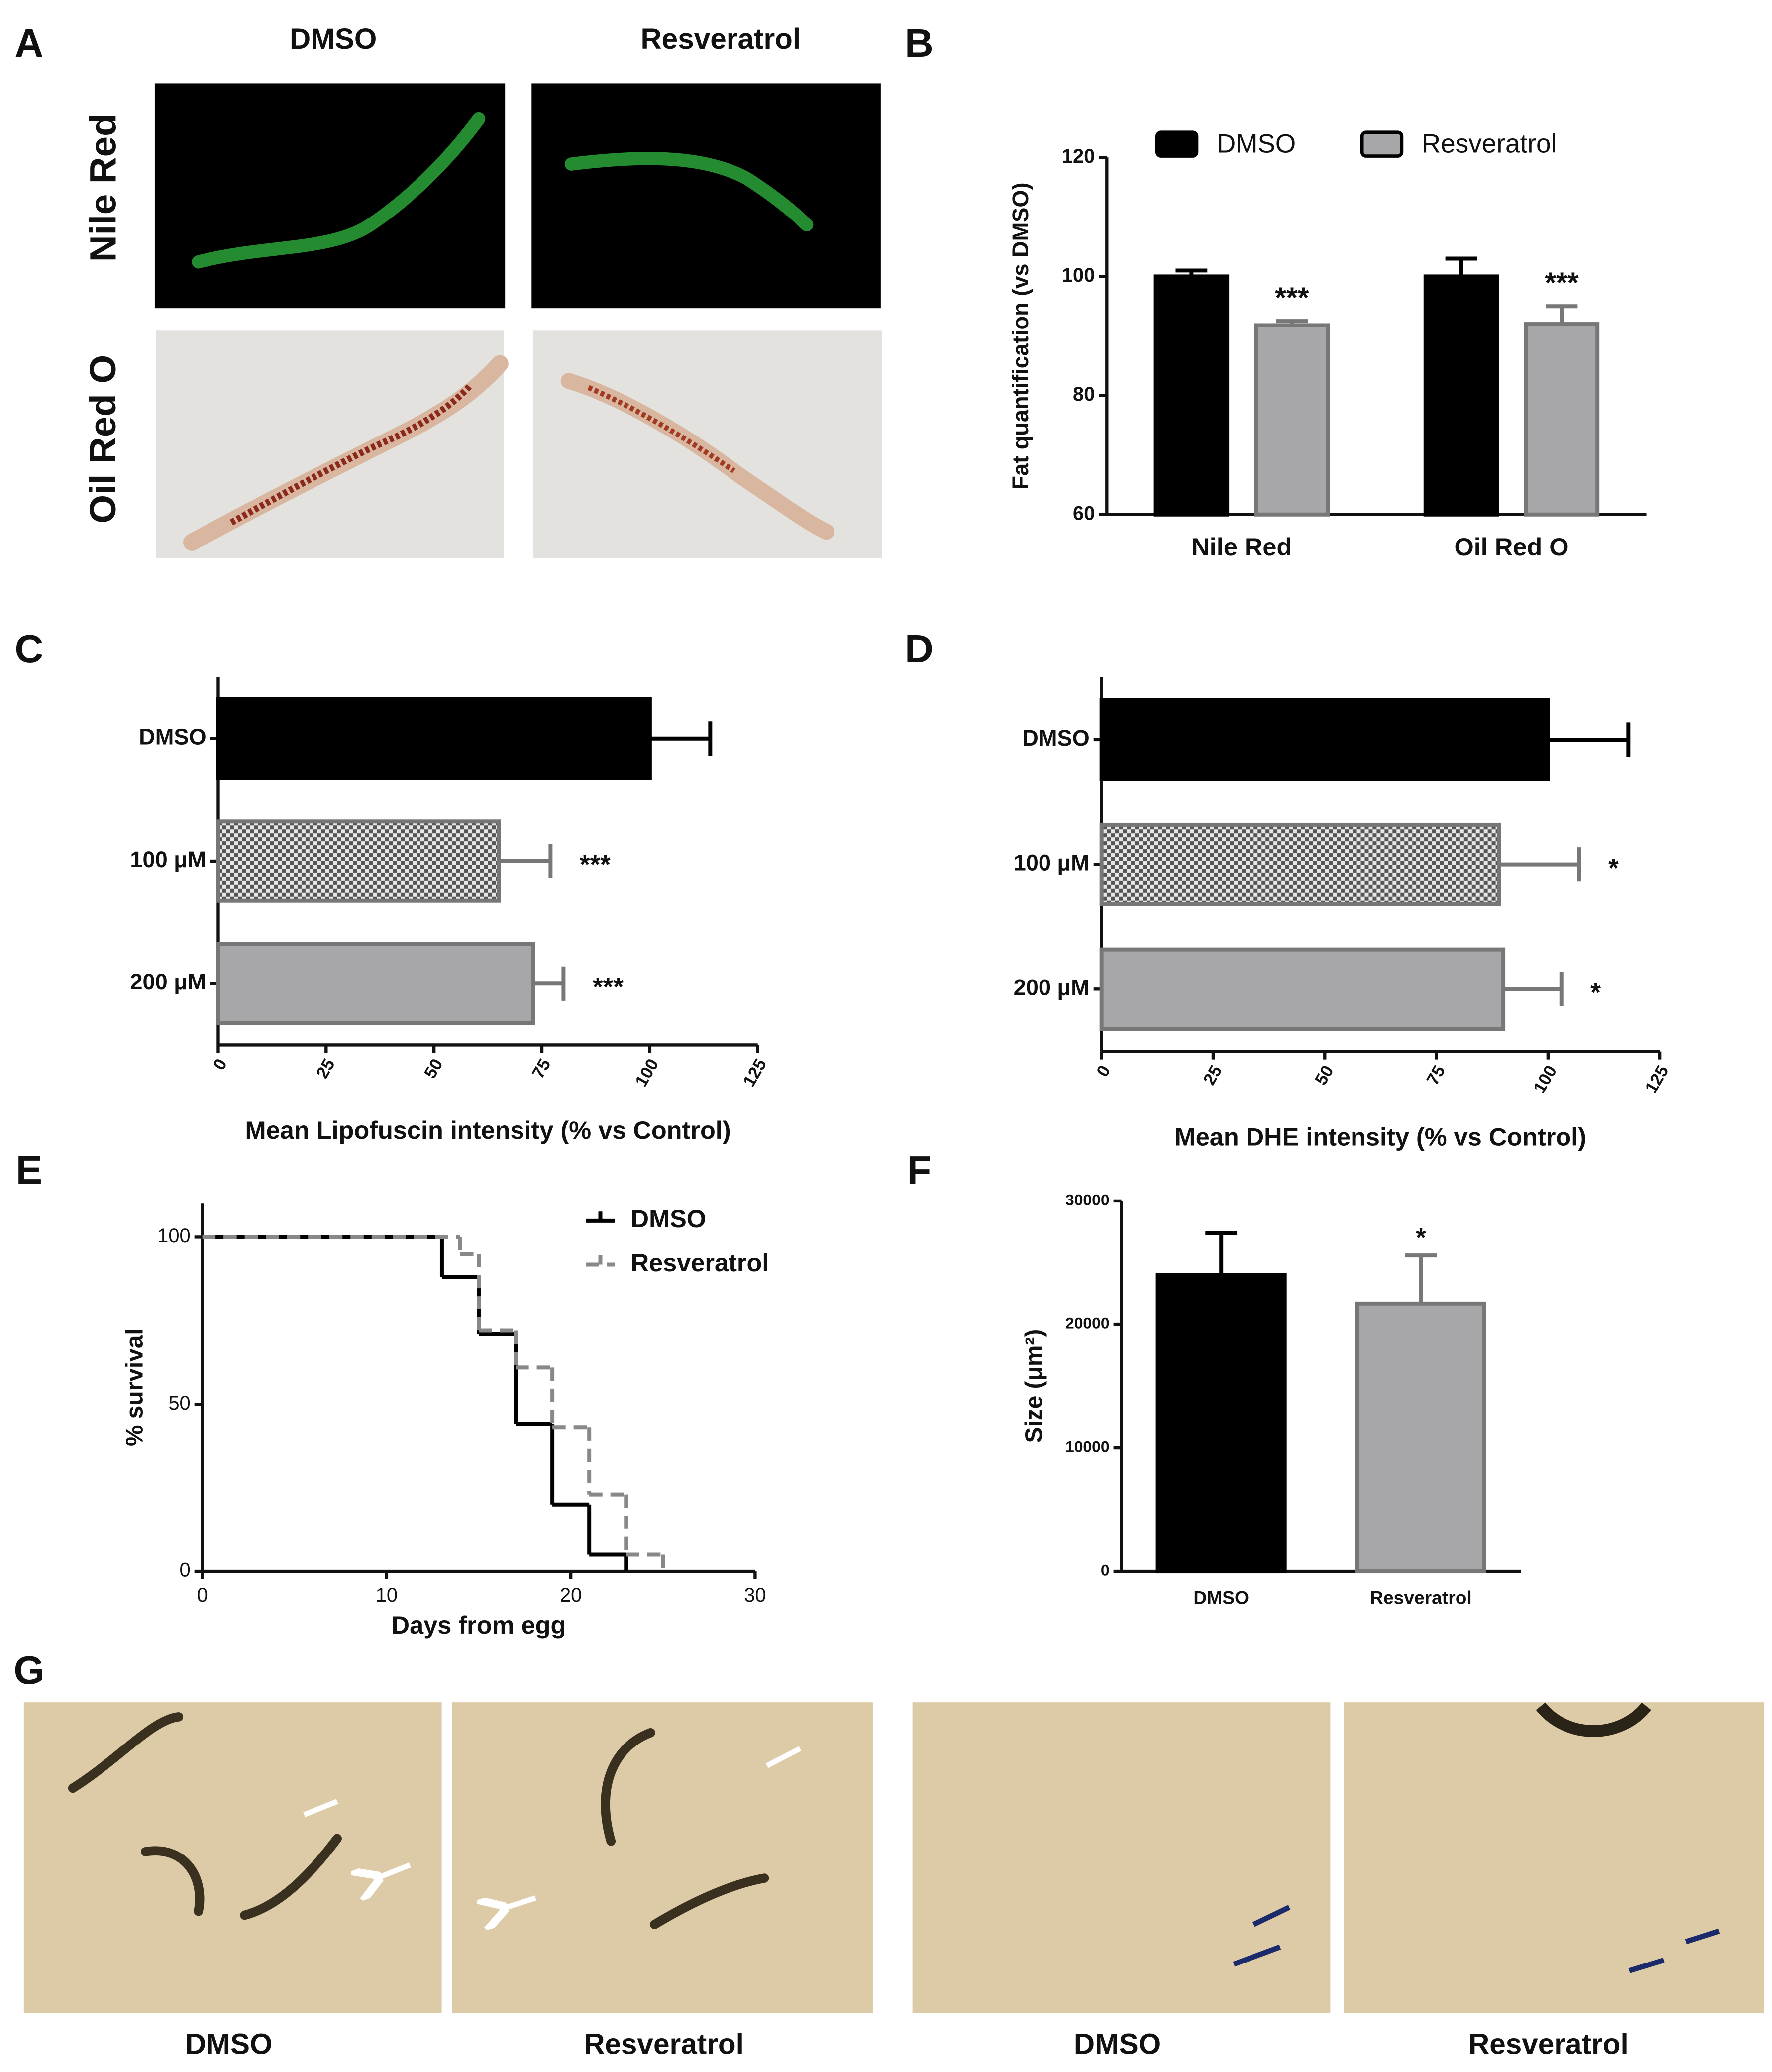  I want to click on x-tick-label: 30, so click(755, 1595).